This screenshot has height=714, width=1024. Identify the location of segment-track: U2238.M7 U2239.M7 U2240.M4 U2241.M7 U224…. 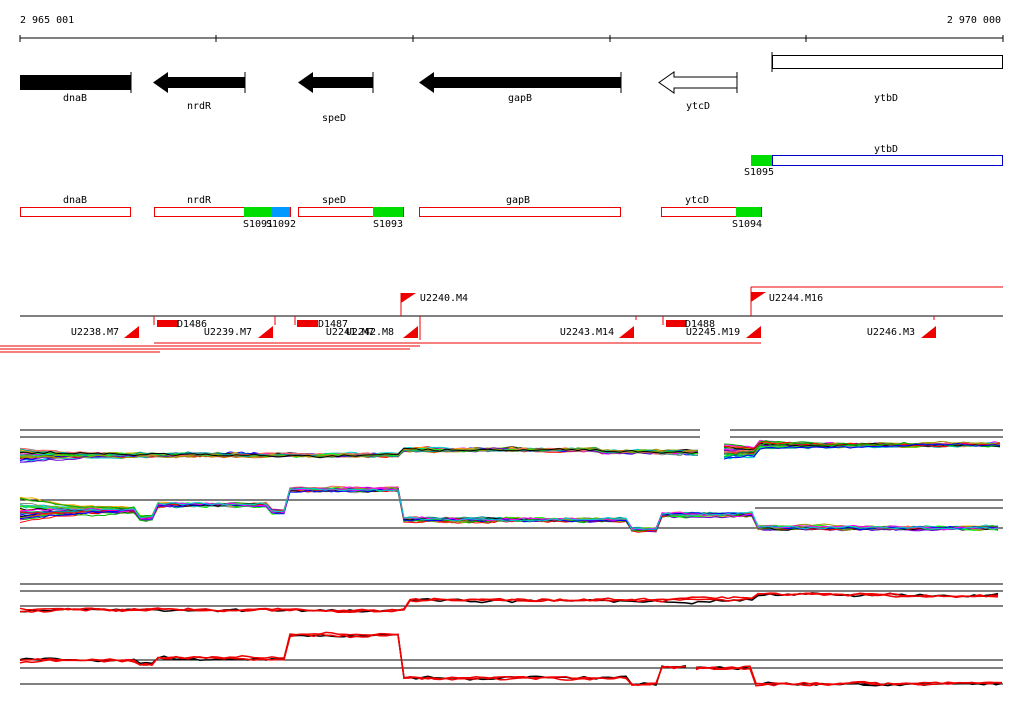
(501, 319).